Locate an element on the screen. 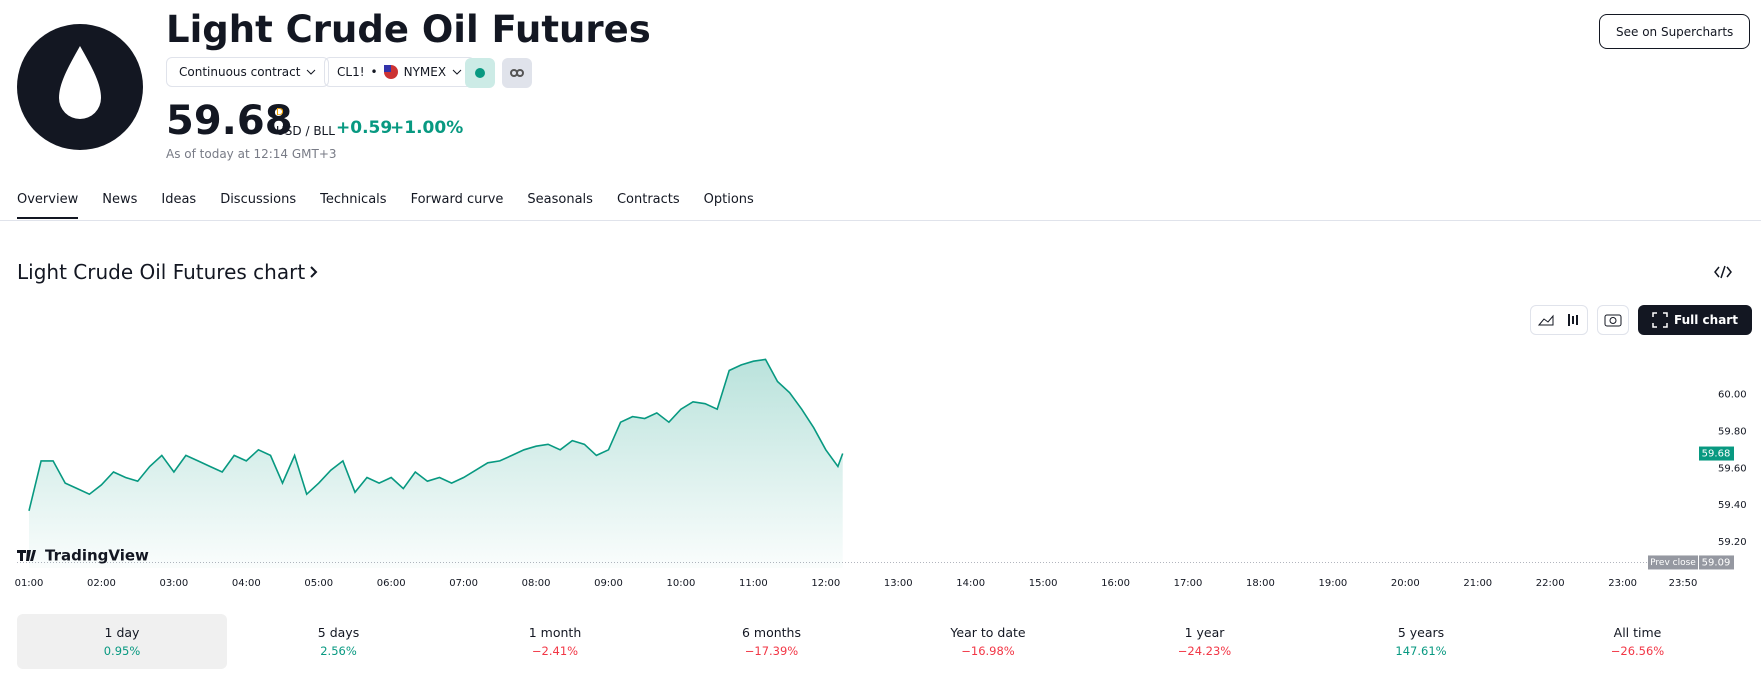 This screenshot has width=1761, height=691. watermark-logo is located at coordinates (26, 555).